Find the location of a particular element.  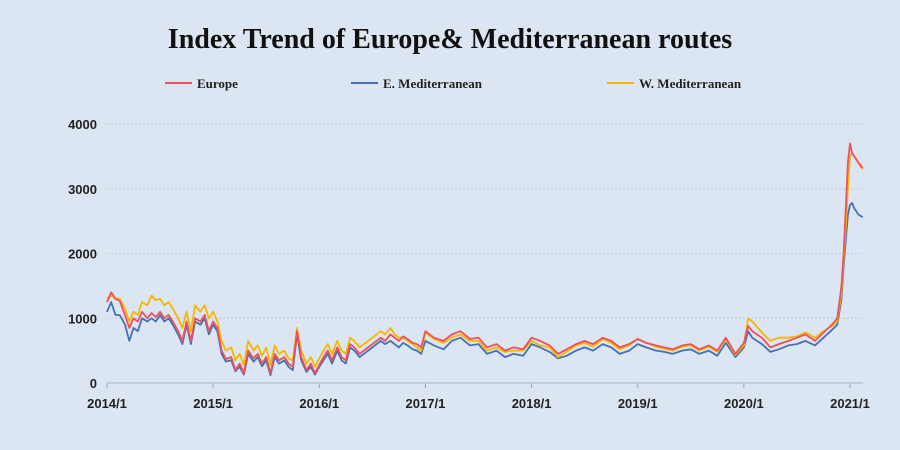

x-tick-label: 2016/1 is located at coordinates (319, 403).